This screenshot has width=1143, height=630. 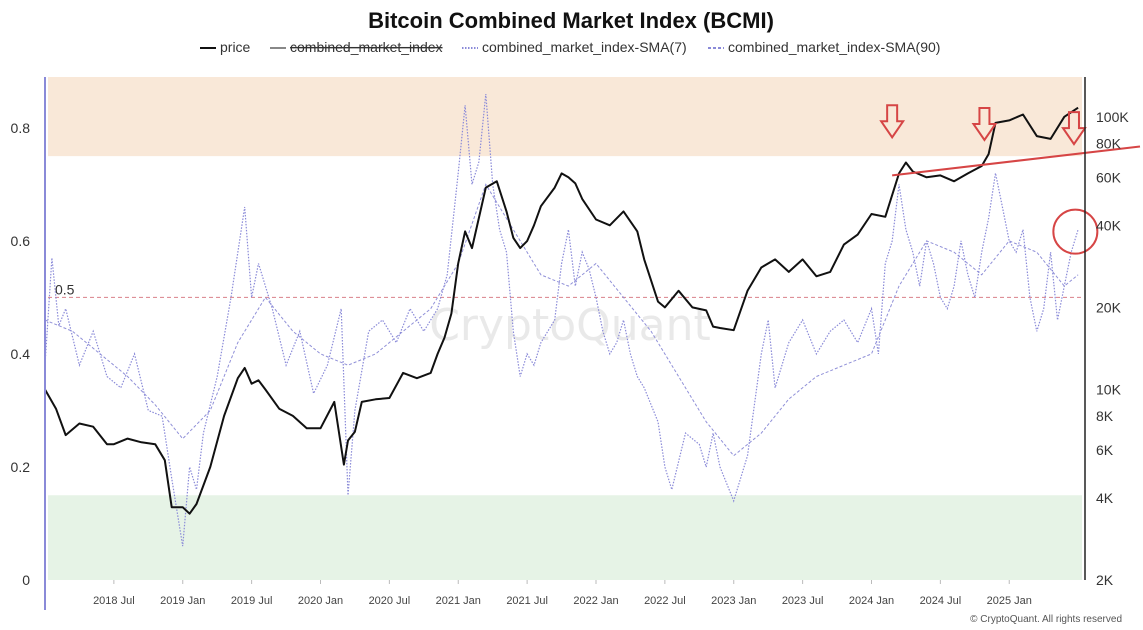 I want to click on x-tick-label: 2023 Jul, so click(x=803, y=601).